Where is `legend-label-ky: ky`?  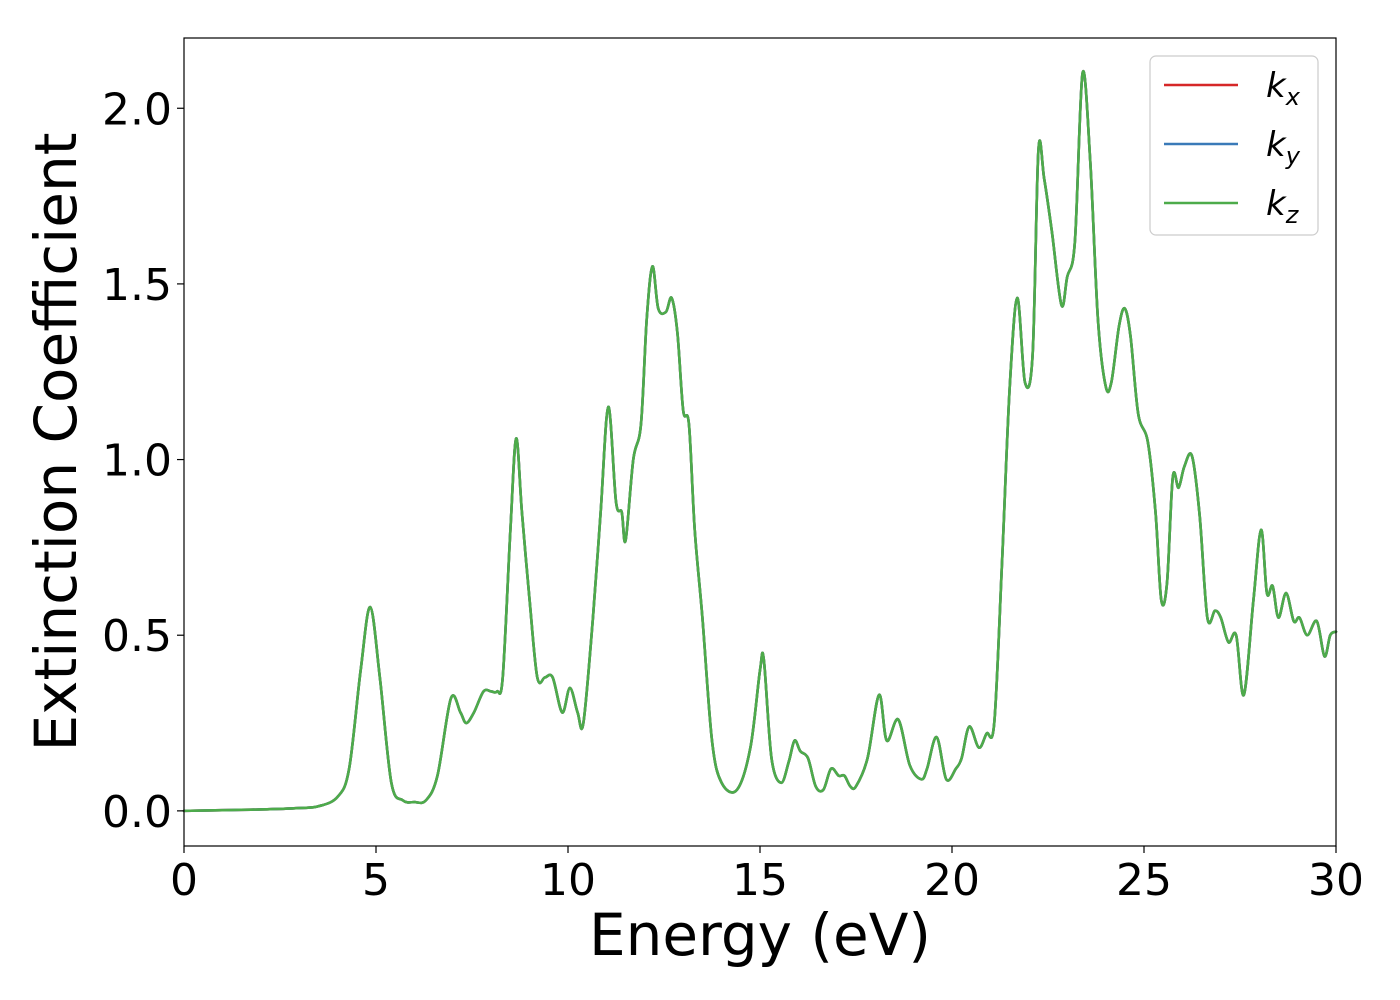
legend-label-ky: ky is located at coordinates (1283, 147).